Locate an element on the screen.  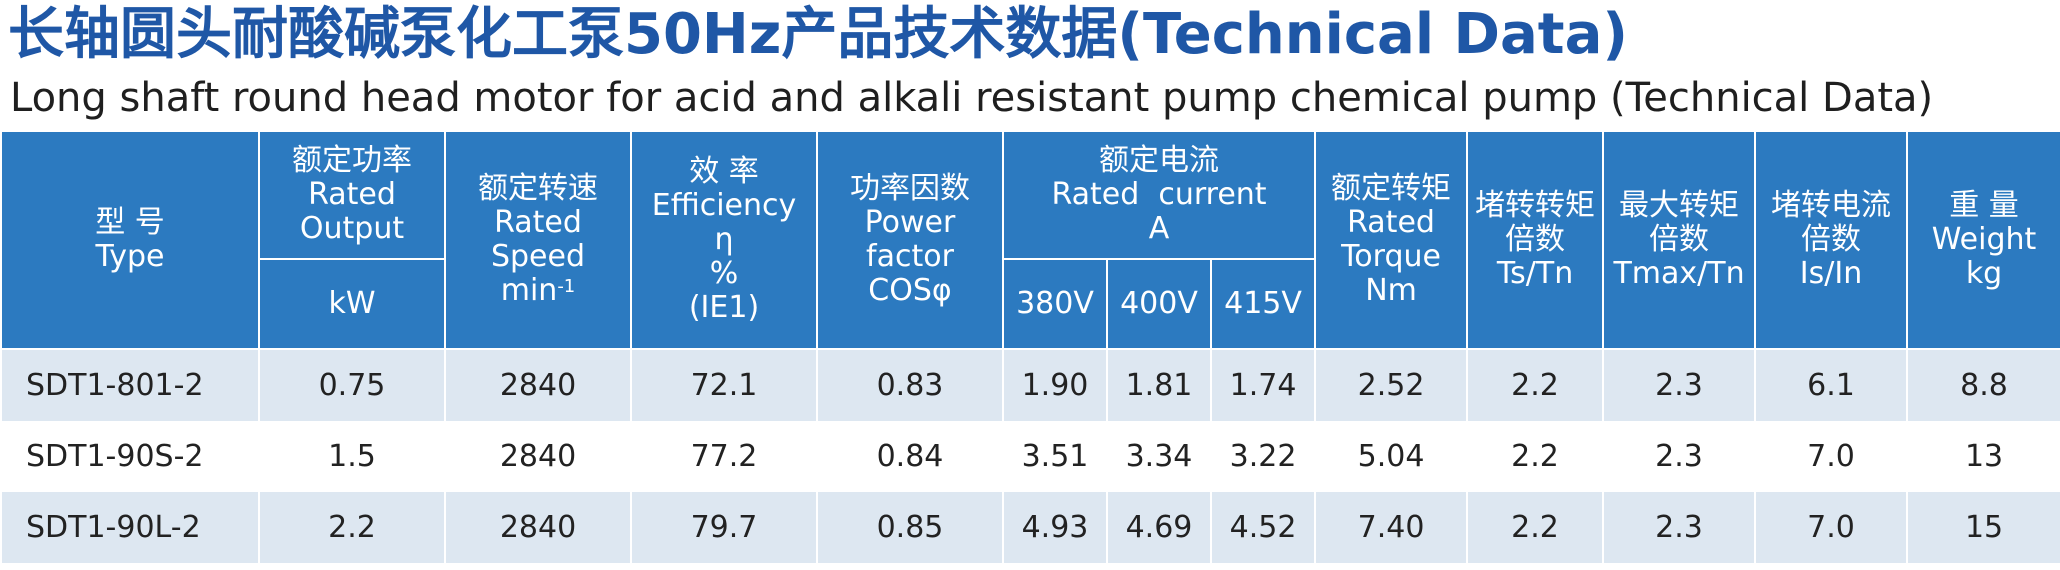
cell-current-380: 1.90 is located at coordinates (1055, 385).